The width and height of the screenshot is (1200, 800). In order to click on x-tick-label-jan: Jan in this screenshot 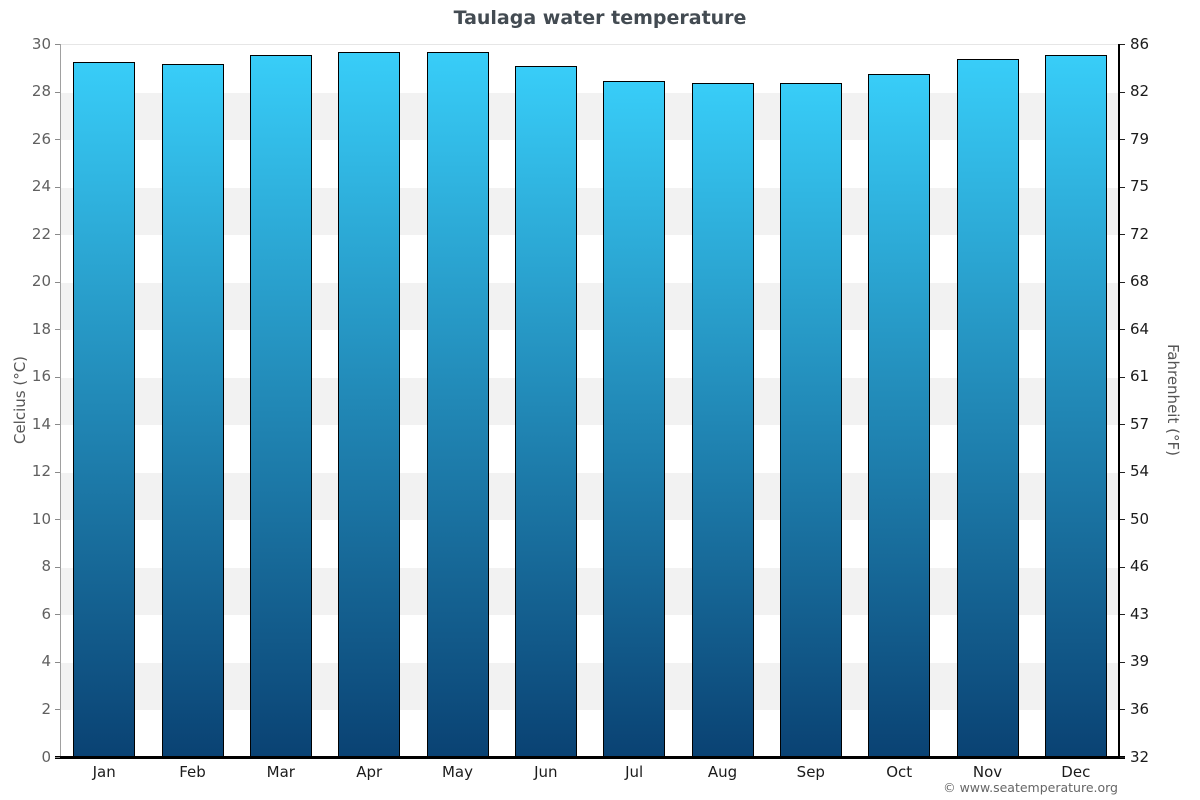, I will do `click(104, 772)`.